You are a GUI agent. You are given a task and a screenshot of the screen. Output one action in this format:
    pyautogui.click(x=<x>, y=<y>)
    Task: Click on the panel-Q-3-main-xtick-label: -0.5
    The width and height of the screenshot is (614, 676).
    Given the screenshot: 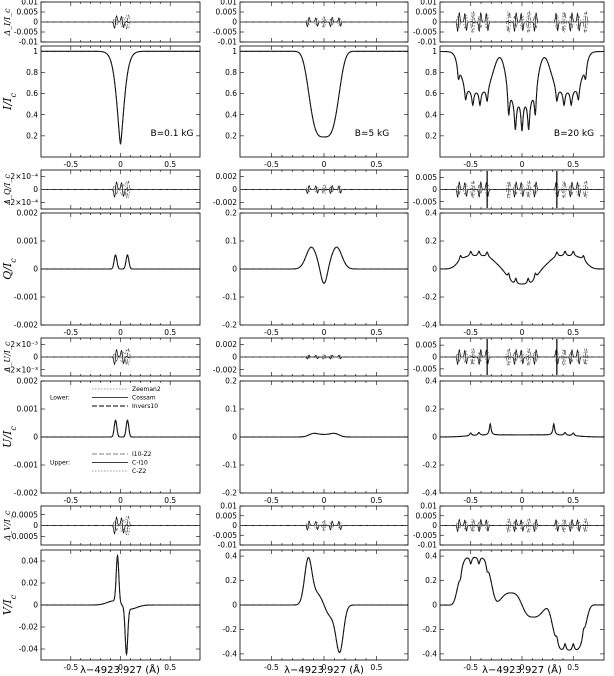 What is the action you would take?
    pyautogui.click(x=470, y=332)
    